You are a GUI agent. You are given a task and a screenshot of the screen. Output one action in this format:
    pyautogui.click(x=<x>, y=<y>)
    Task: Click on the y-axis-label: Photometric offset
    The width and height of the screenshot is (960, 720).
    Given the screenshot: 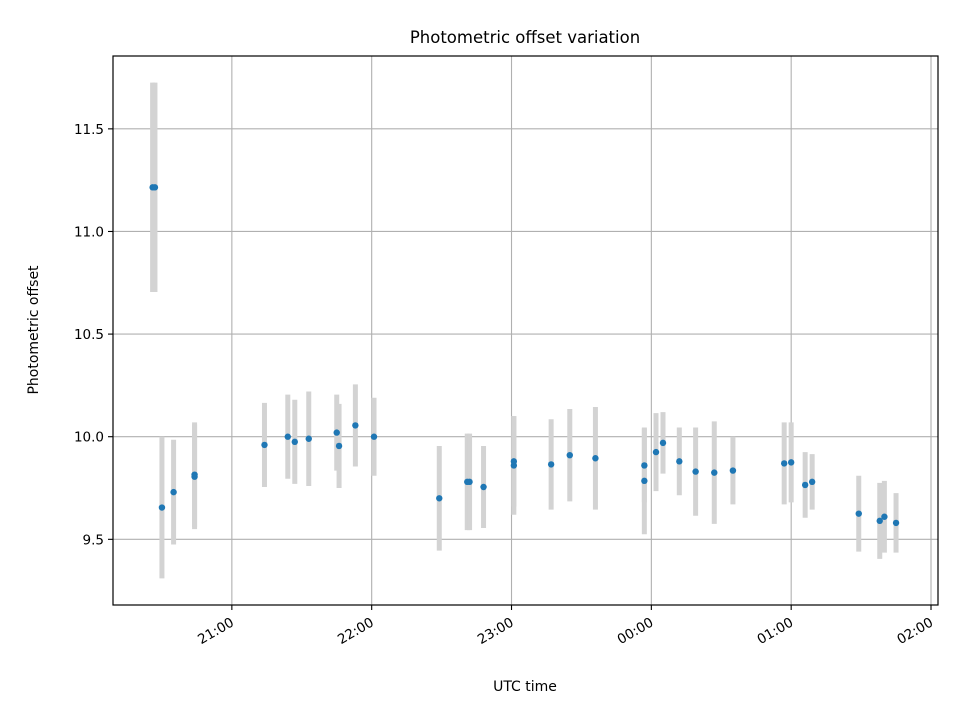 What is the action you would take?
    pyautogui.click(x=34, y=330)
    